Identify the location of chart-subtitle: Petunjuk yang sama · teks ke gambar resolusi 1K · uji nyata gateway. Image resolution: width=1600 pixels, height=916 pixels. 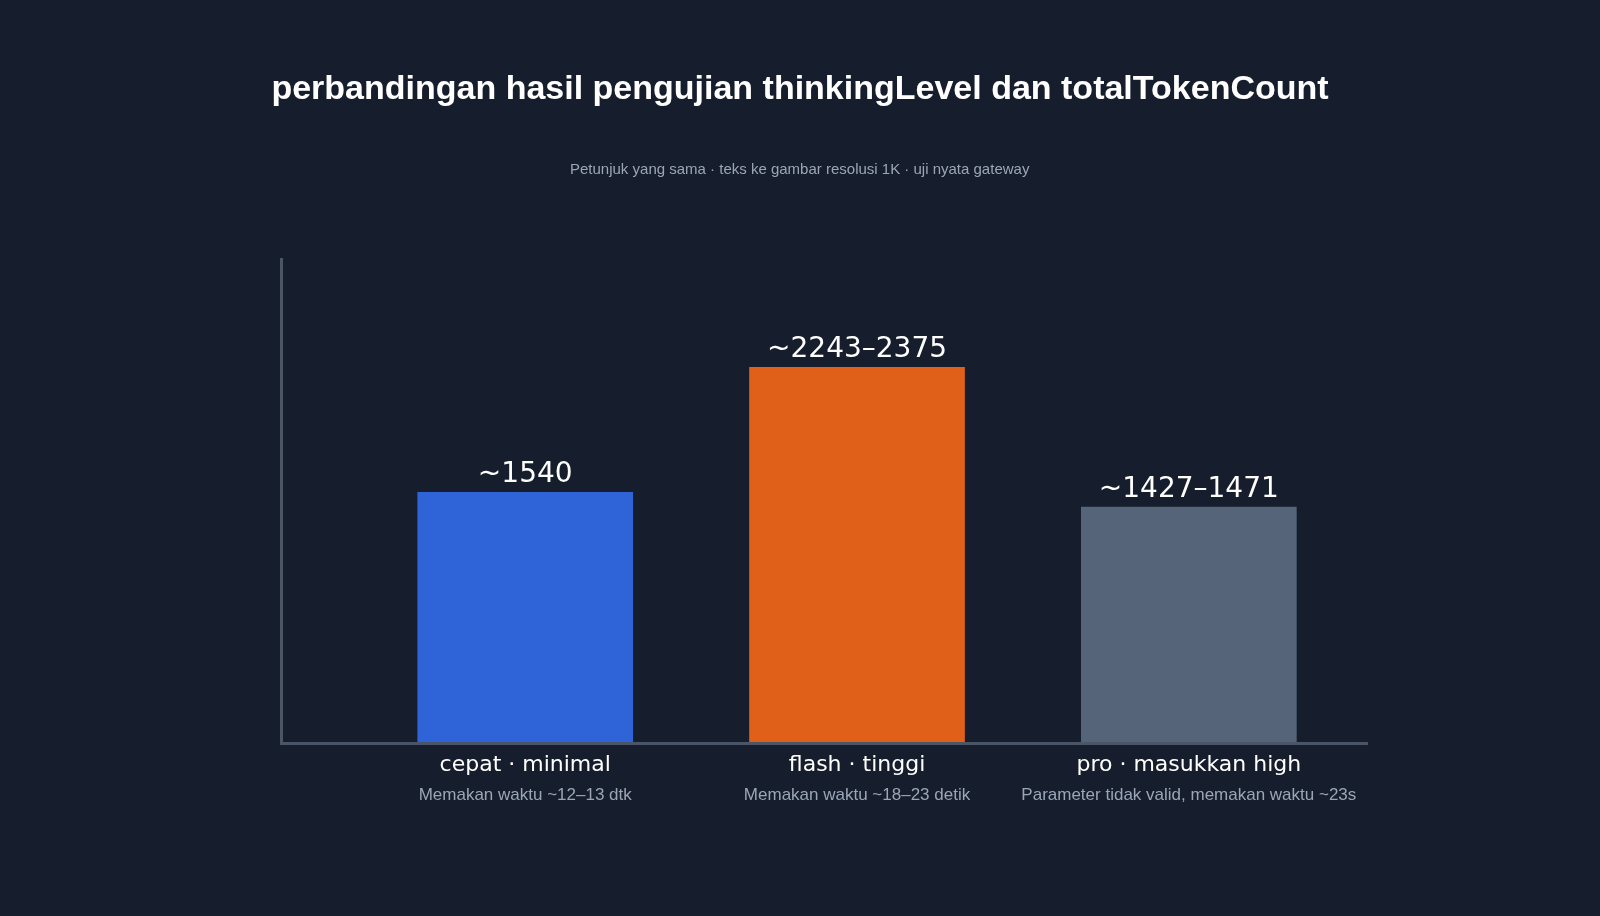
(800, 168).